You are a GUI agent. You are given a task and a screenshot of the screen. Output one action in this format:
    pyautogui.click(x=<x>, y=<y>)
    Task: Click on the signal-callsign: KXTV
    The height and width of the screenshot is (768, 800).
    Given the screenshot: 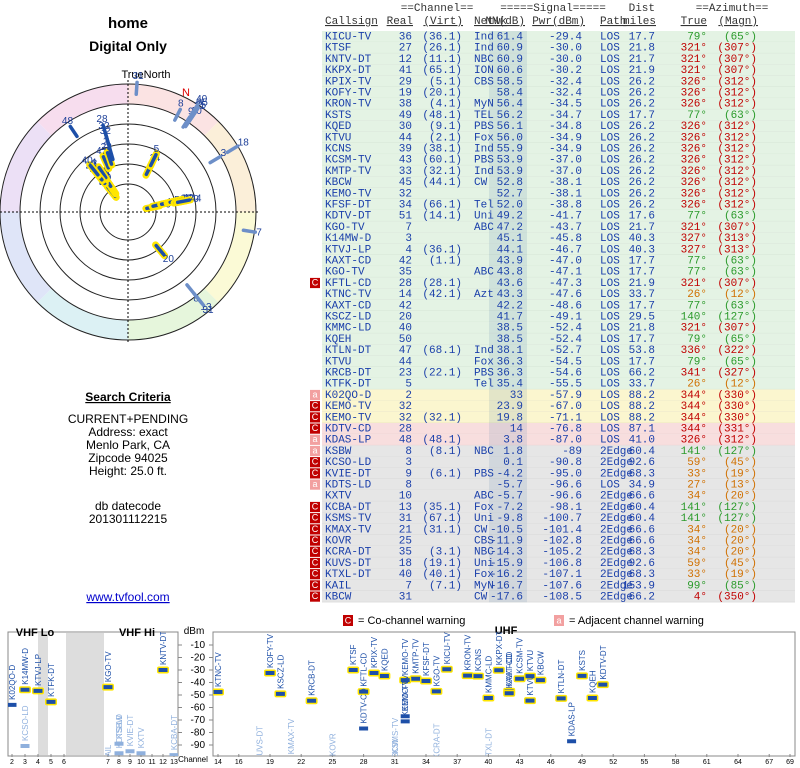 What is the action you would take?
    pyautogui.click(x=141, y=738)
    